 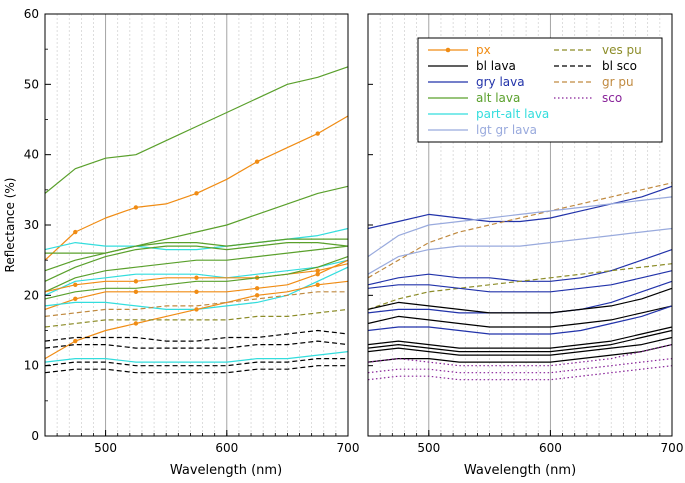 What do you see at coordinates (618, 82) in the screenshot?
I see `legend-label: gr pu` at bounding box center [618, 82].